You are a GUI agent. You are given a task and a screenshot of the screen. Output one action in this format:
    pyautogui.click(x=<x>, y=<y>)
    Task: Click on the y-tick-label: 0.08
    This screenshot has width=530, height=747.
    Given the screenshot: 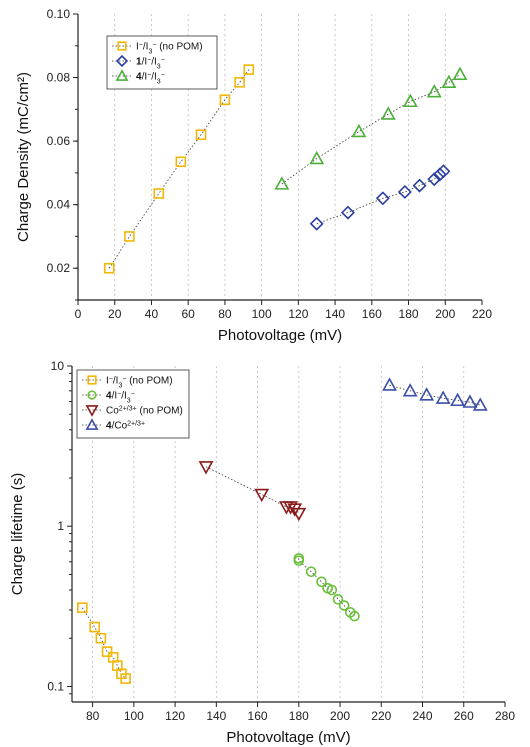 What is the action you would take?
    pyautogui.click(x=59, y=78)
    